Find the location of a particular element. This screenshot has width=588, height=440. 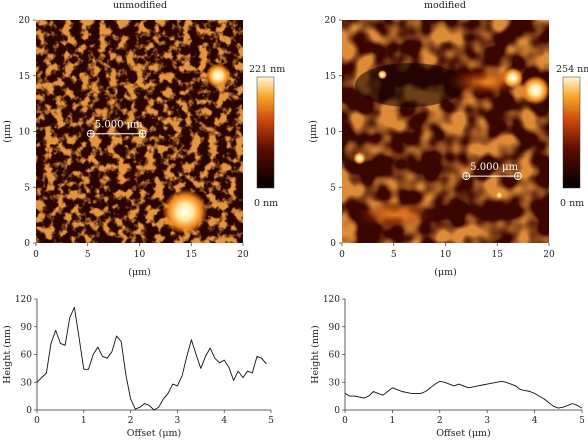

colorbar-modified is located at coordinates (571, 132).